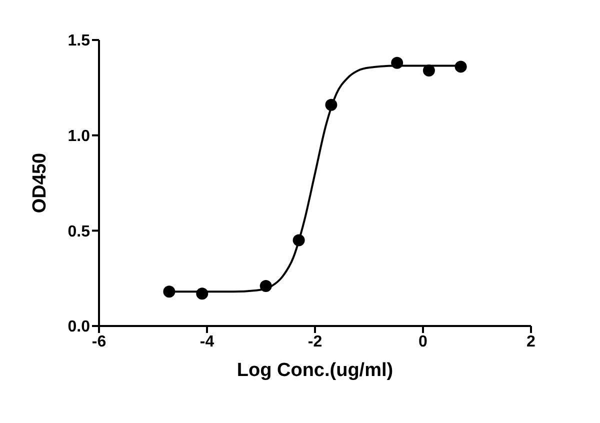 The height and width of the screenshot is (423, 600). Describe the element at coordinates (79, 231) in the screenshot. I see `y-tick-label: 0.5` at that location.